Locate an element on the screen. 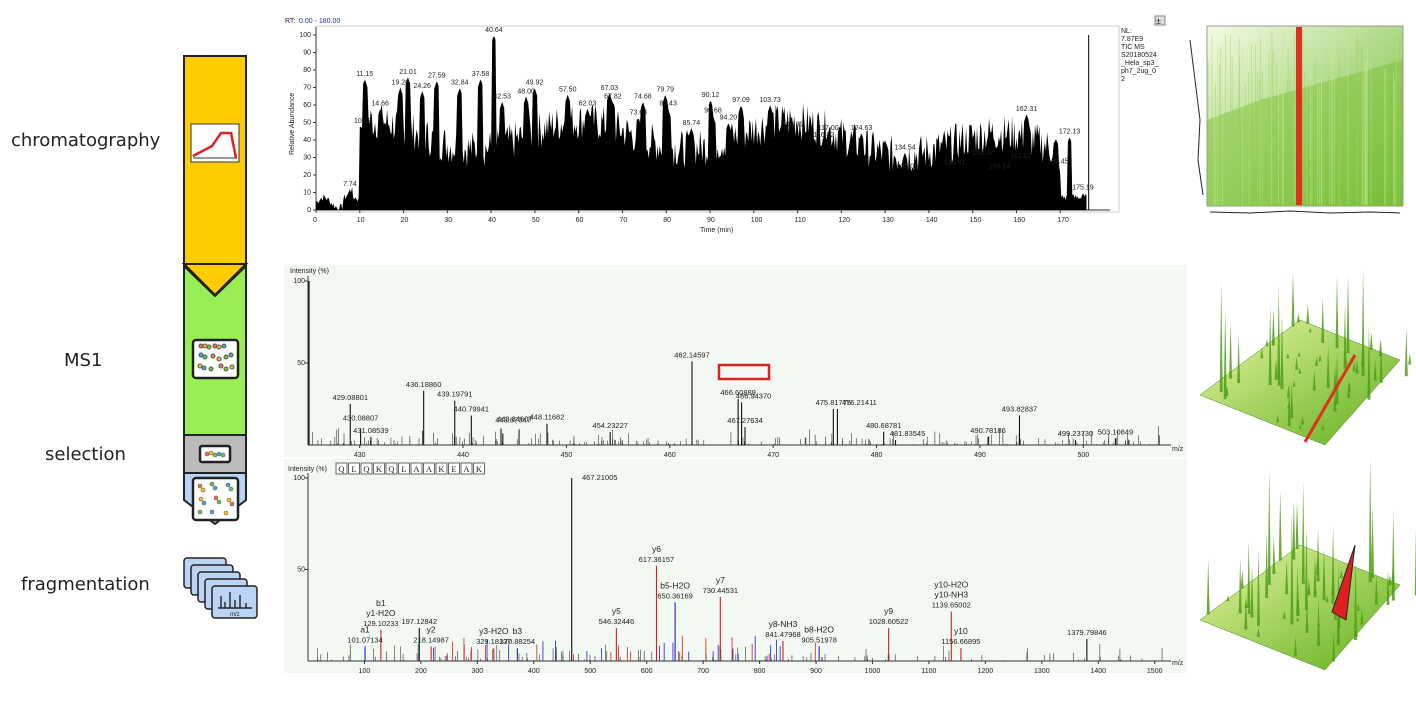 The width and height of the screenshot is (1416, 703). ms2-peak-label: 1379.79846 is located at coordinates (1087, 632).